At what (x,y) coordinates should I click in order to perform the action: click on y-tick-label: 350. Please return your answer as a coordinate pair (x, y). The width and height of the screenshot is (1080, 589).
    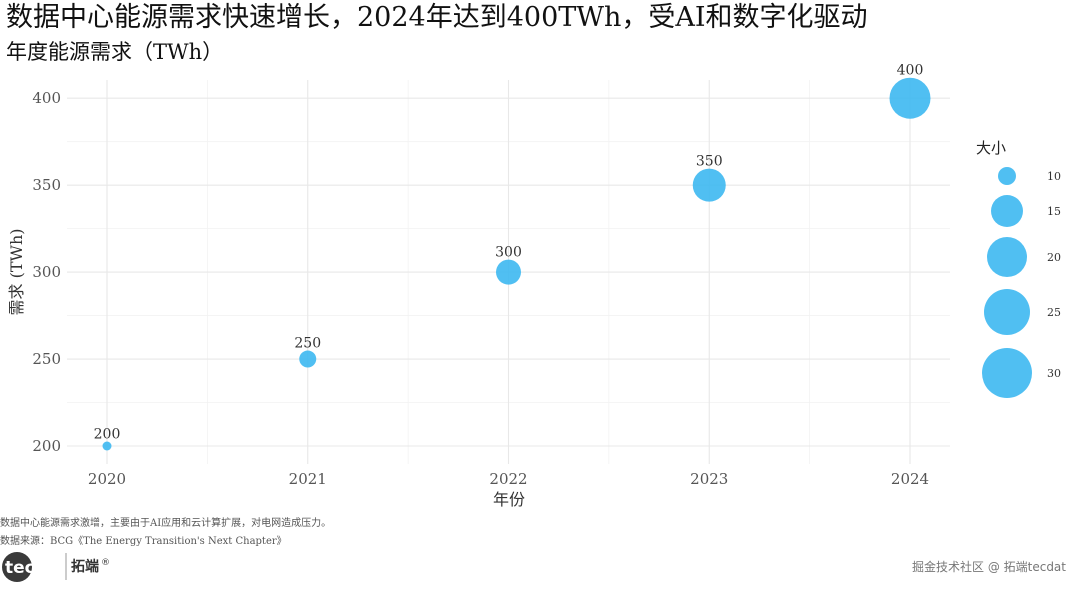
    Looking at the image, I should click on (46, 185).